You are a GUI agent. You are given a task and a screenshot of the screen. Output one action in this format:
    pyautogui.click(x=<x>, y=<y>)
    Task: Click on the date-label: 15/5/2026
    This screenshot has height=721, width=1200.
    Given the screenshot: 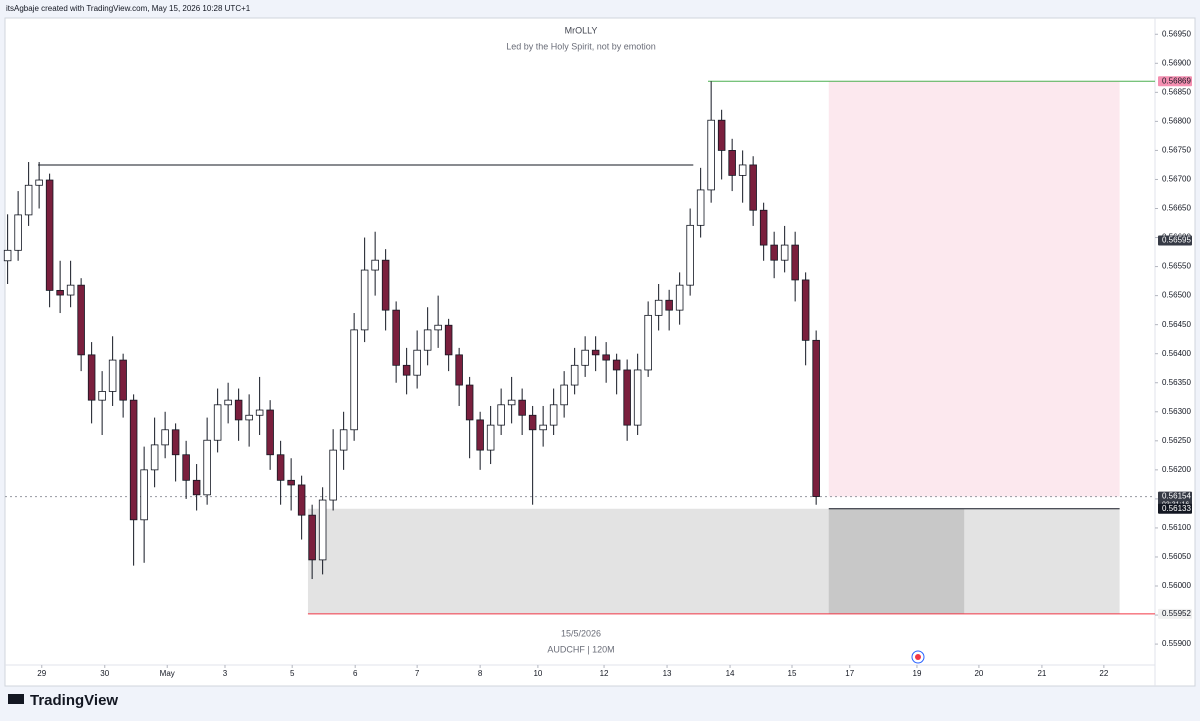 What is the action you would take?
    pyautogui.click(x=581, y=633)
    